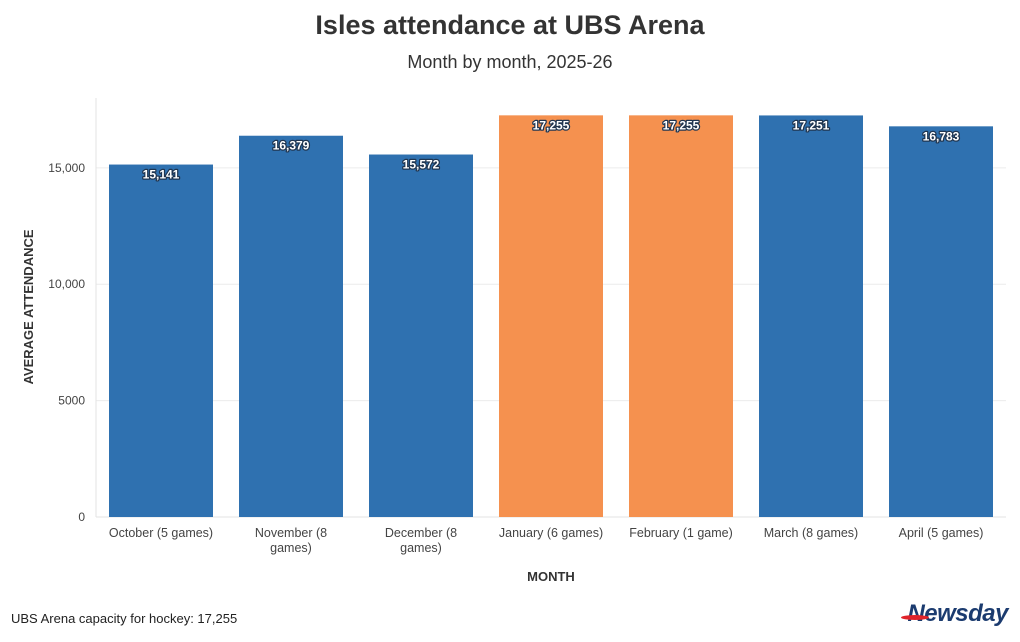 This screenshot has height=642, width=1020. I want to click on x-tick-label-line: April (5 games), so click(941, 533).